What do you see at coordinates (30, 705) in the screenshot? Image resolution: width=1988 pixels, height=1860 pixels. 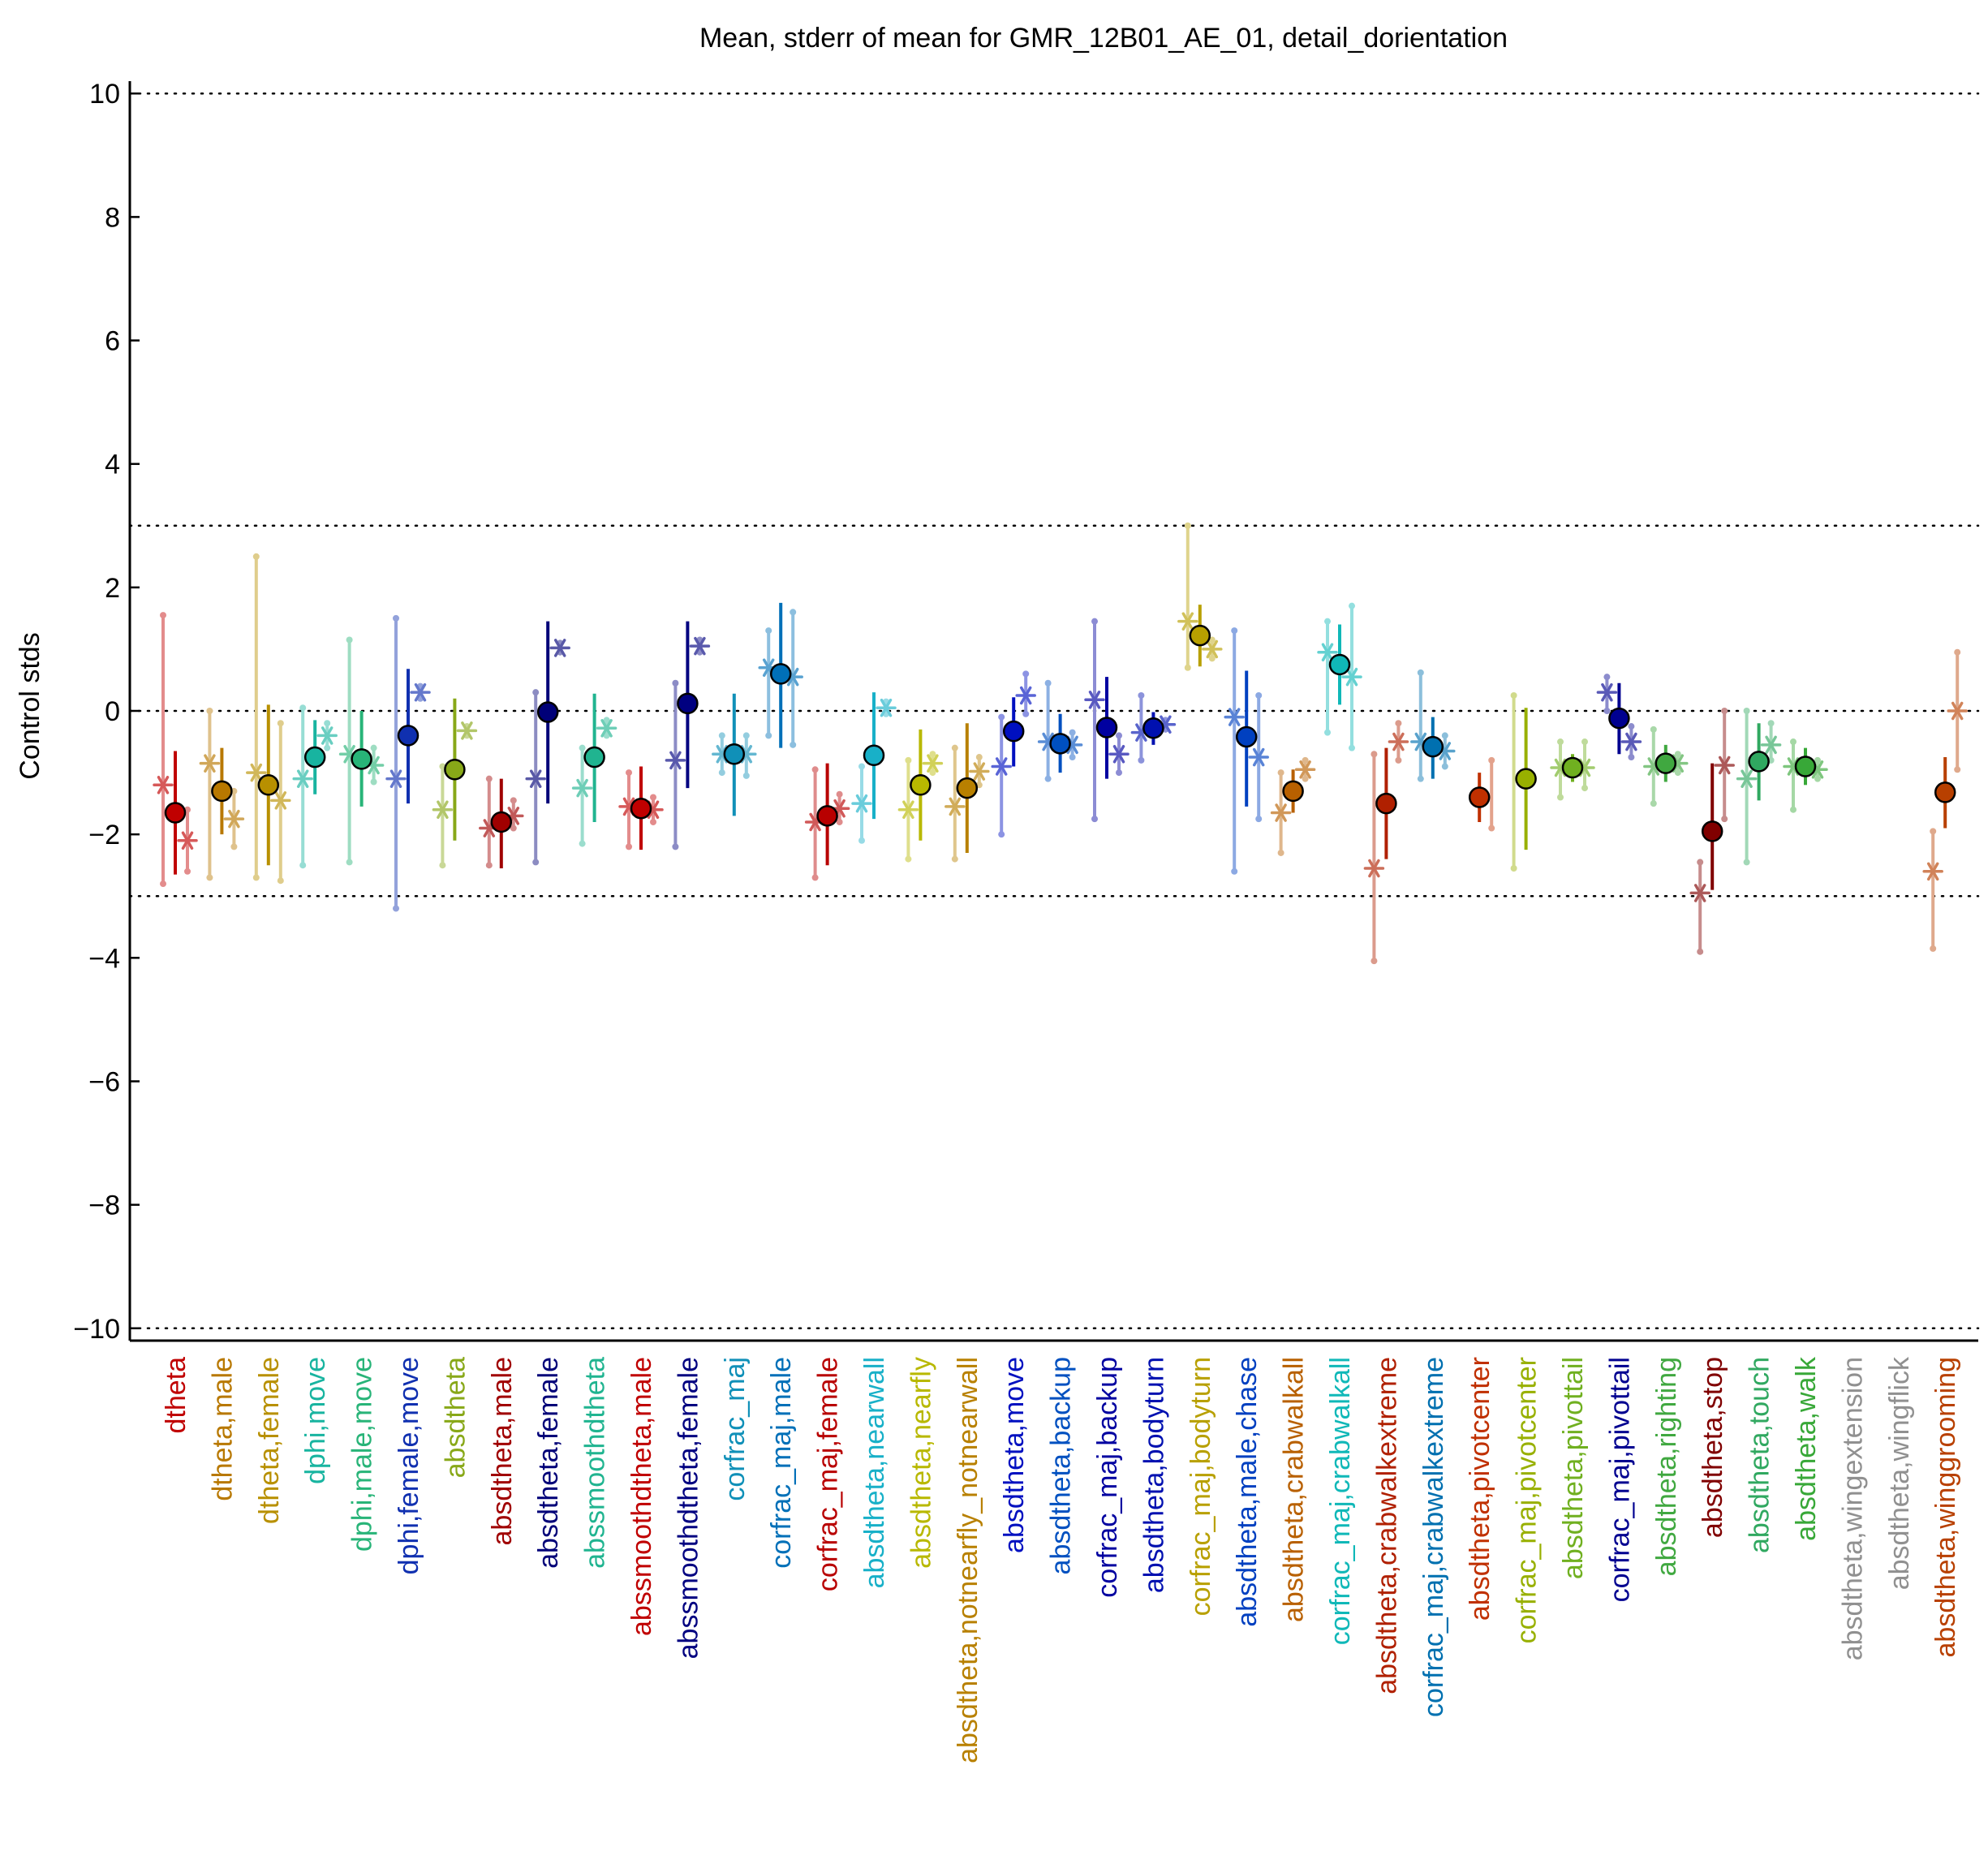 I see `y-axis-label: Control stds` at bounding box center [30, 705].